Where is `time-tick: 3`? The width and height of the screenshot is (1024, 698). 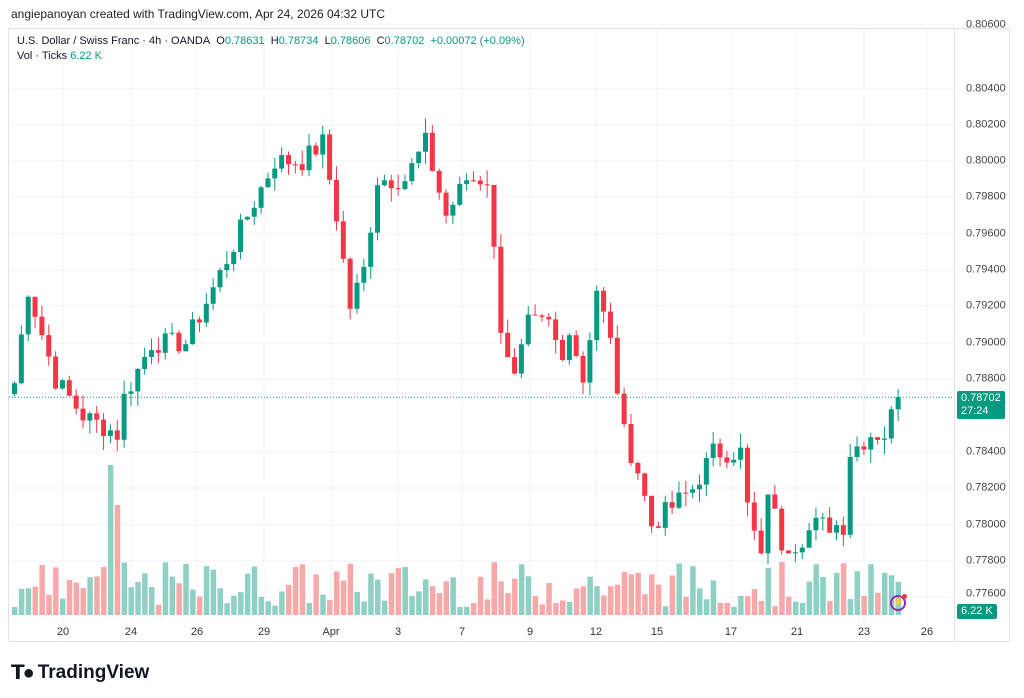
time-tick: 3 is located at coordinates (398, 632).